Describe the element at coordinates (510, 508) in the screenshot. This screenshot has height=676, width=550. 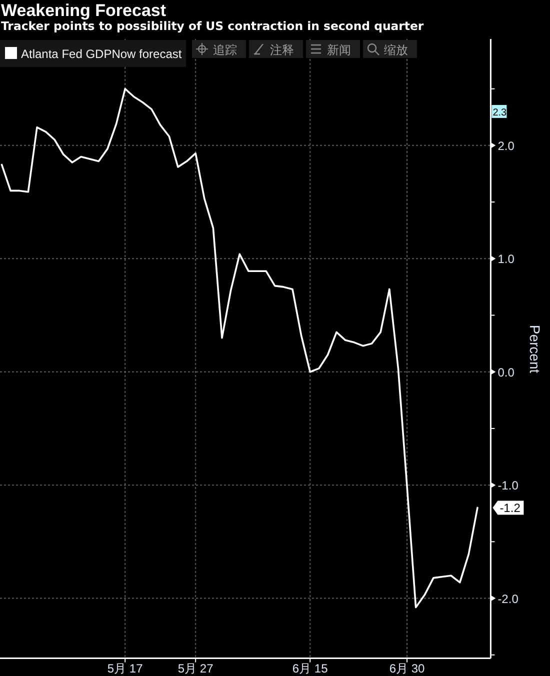
I see `data-label: -1.2` at that location.